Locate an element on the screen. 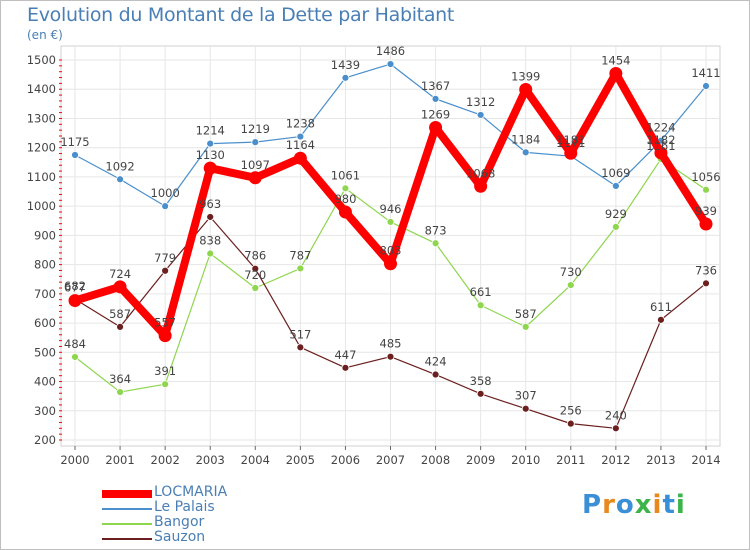  data-label-locmaria: 1164 is located at coordinates (300, 145).